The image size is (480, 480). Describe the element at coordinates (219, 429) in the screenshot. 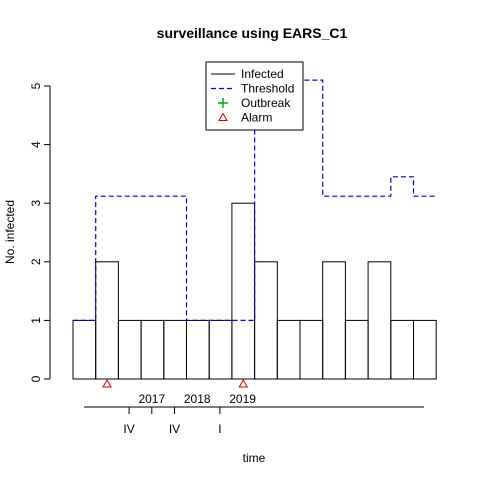

I see `time-minor-label: I` at that location.